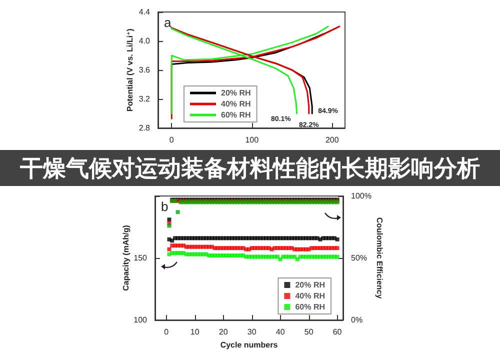 The height and width of the screenshot is (362, 500). Describe the element at coordinates (252, 140) in the screenshot. I see `x-tick-label: 100` at that location.